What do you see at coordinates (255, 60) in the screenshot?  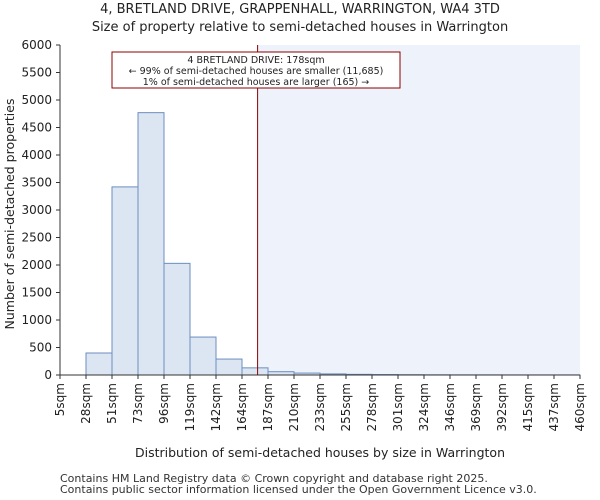 I see `annotation-property-label: 4 BRETLAND DRIVE: 178sqm` at bounding box center [255, 60].